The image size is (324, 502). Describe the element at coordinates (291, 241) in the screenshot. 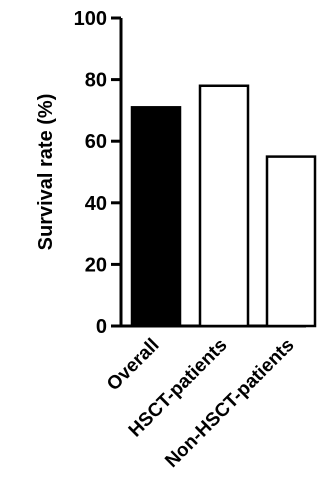

I see `bar-non-hsct-patients` at that location.